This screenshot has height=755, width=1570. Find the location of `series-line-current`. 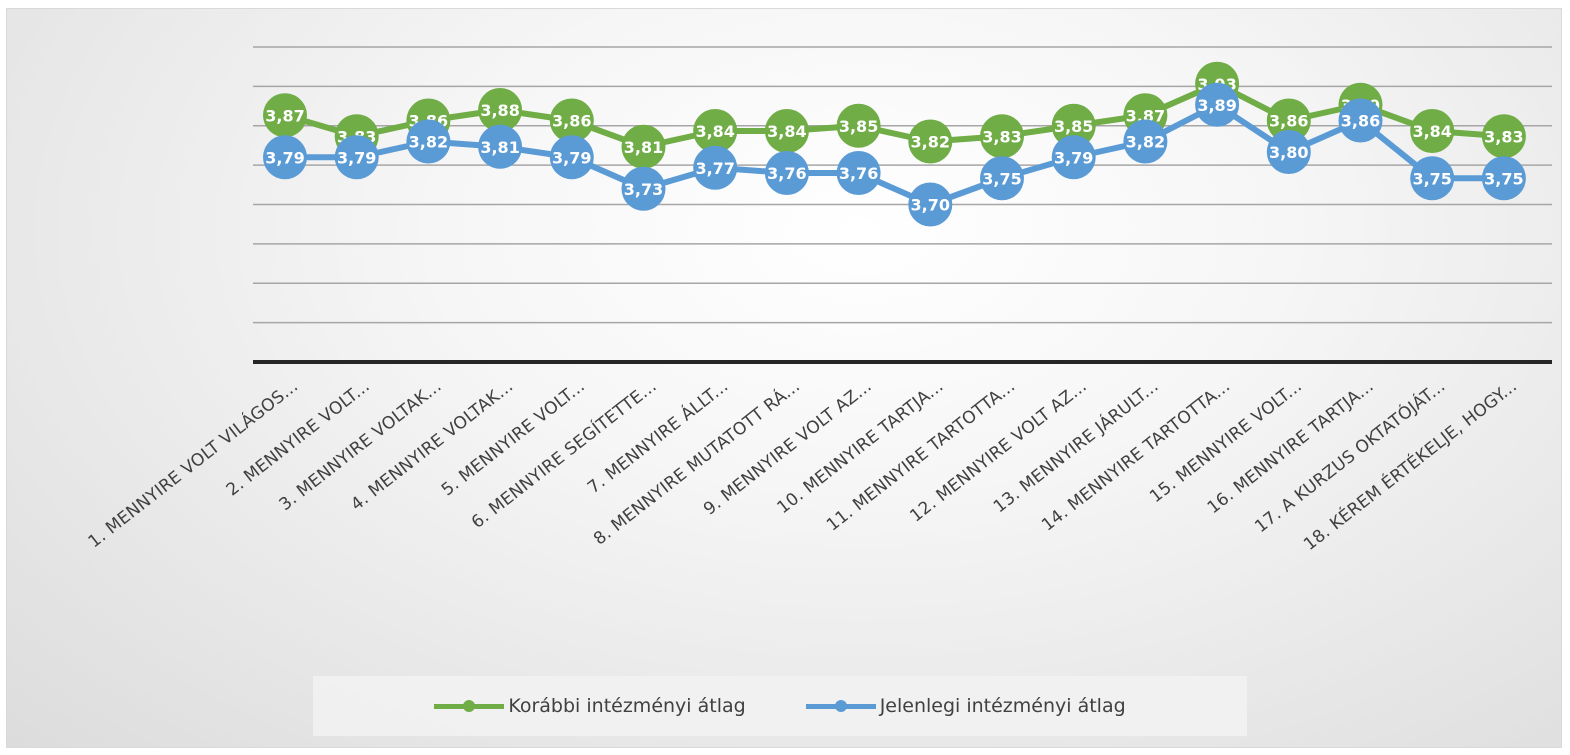

series-line-current is located at coordinates (894, 154).